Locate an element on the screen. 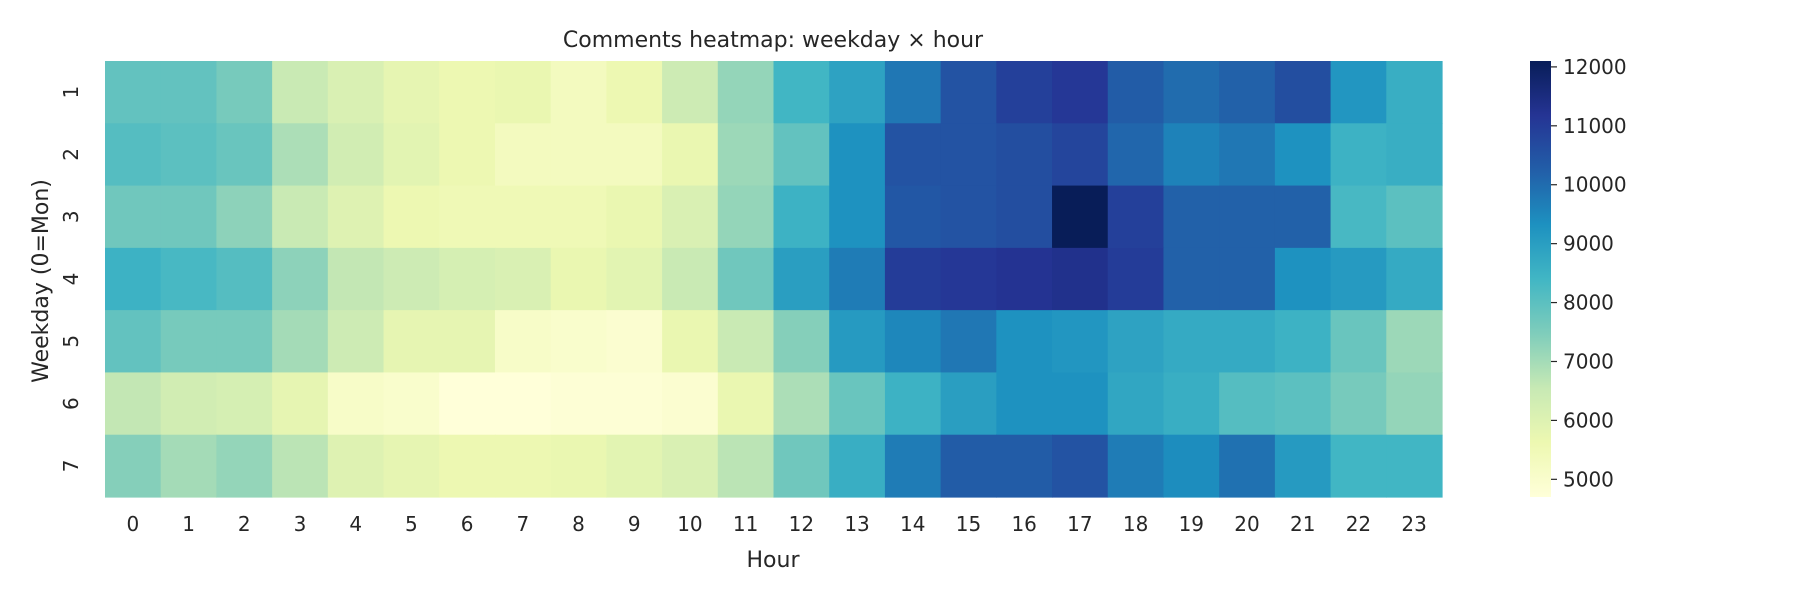 Image resolution: width=1800 pixels, height=600 pixels. colorbar-tick-label: 11000 is located at coordinates (1595, 126).